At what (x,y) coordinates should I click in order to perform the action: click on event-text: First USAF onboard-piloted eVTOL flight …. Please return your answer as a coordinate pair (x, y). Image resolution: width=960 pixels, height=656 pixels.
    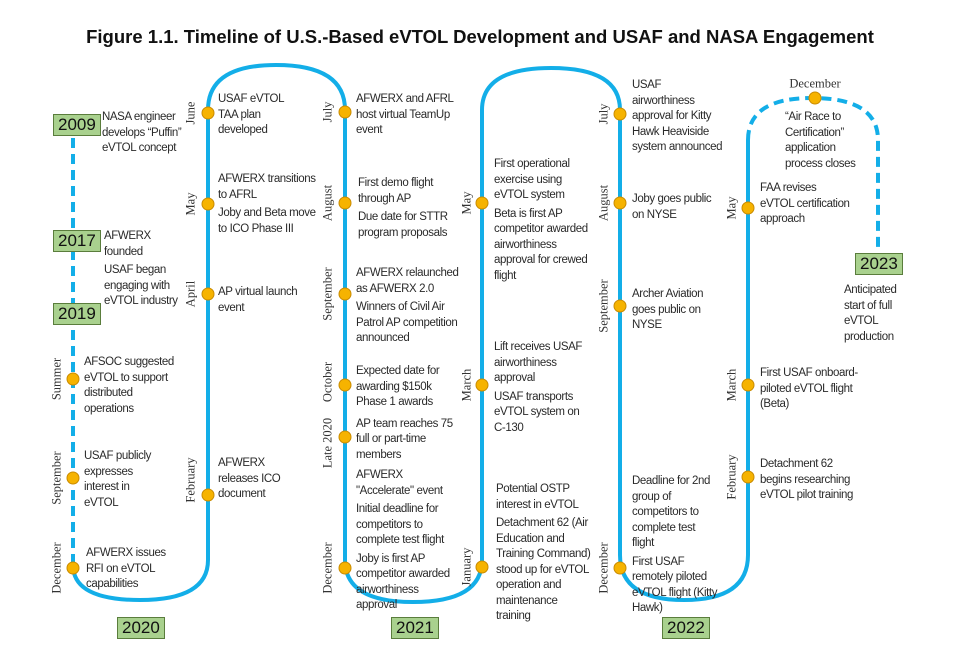
    Looking at the image, I should click on (809, 388).